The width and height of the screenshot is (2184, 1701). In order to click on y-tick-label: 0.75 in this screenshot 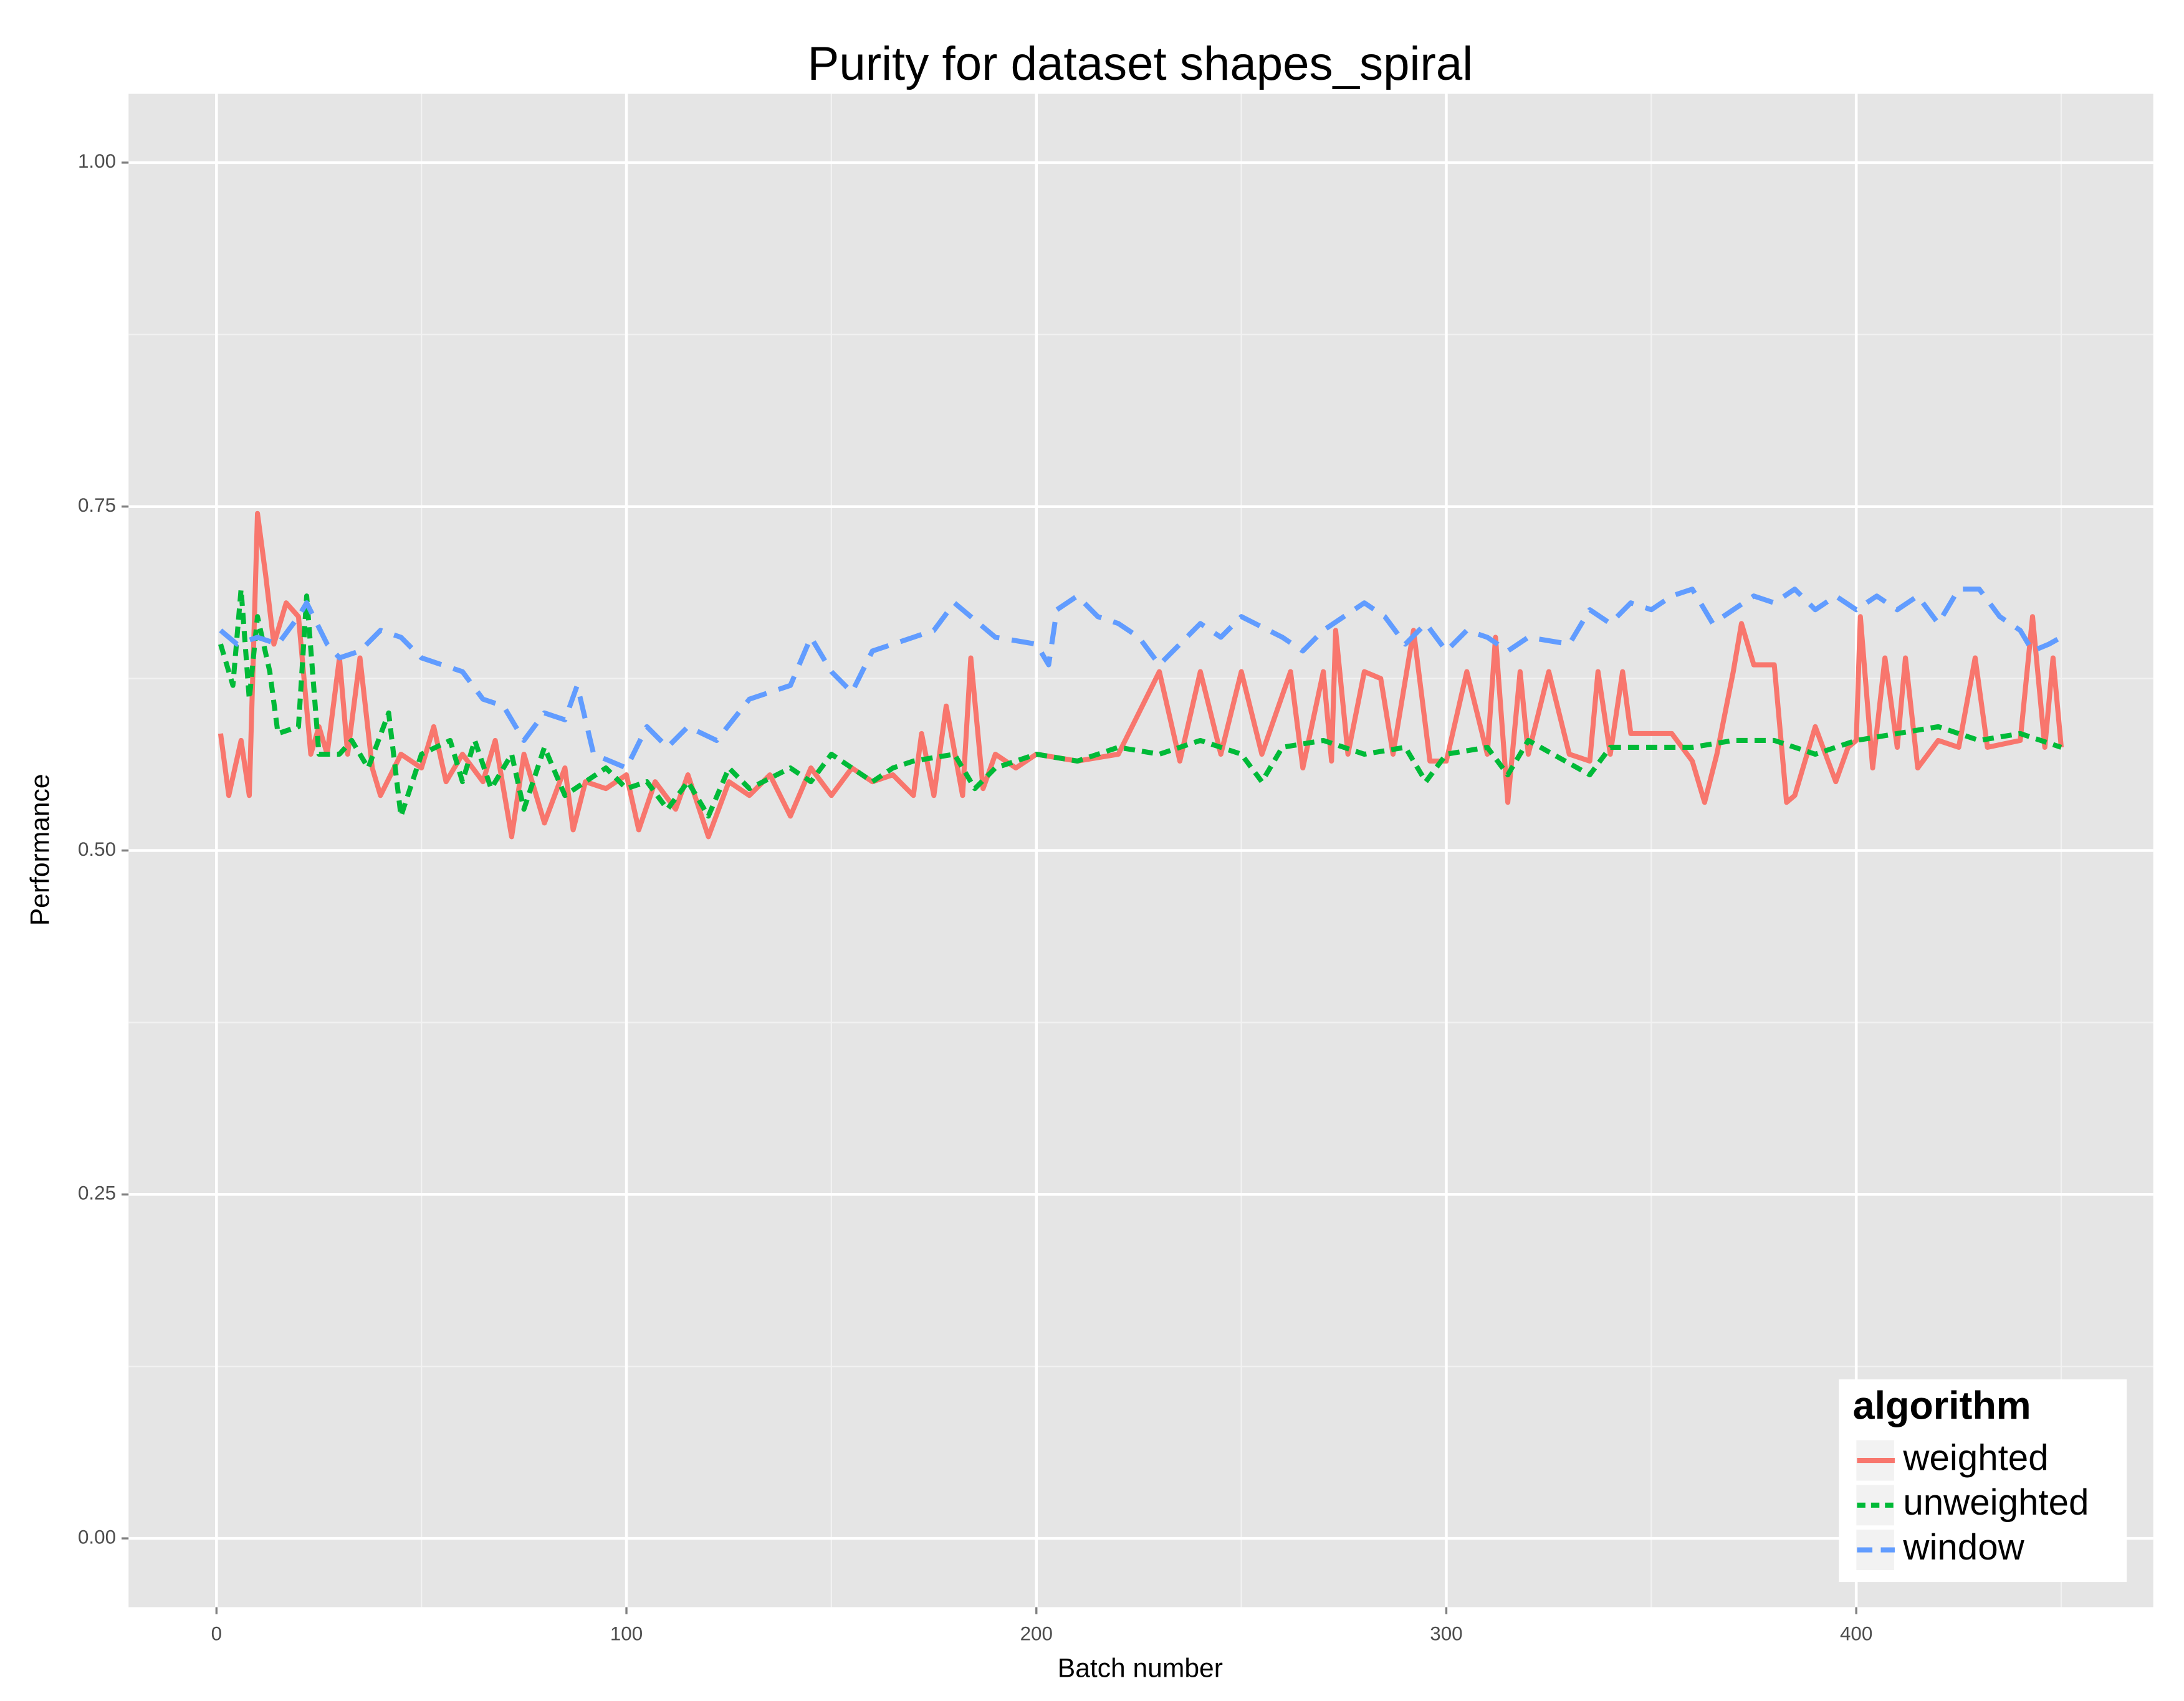, I will do `click(97, 505)`.